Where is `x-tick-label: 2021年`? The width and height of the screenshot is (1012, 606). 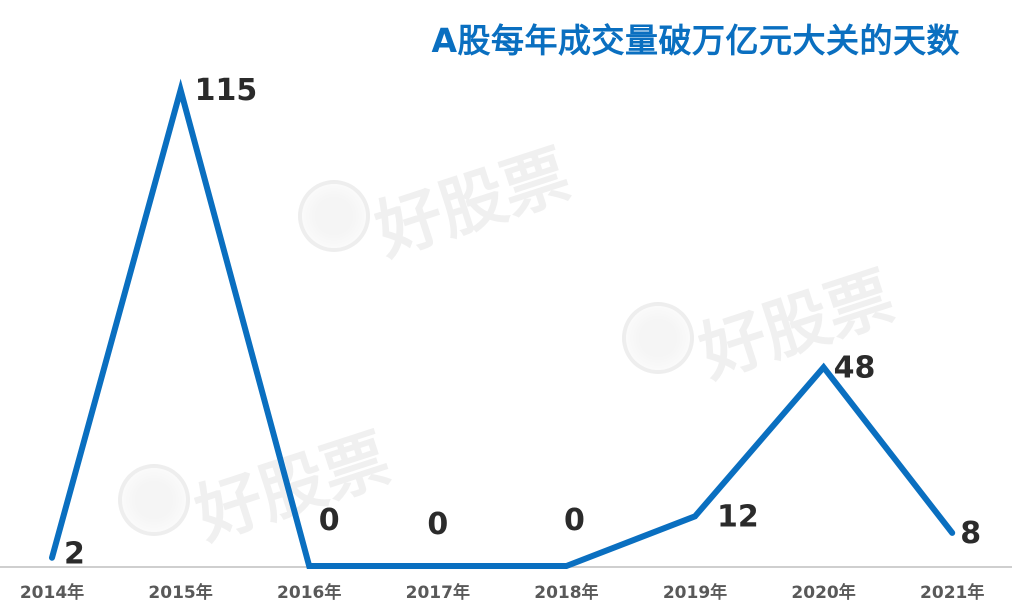
x-tick-label: 2021年 is located at coordinates (952, 592).